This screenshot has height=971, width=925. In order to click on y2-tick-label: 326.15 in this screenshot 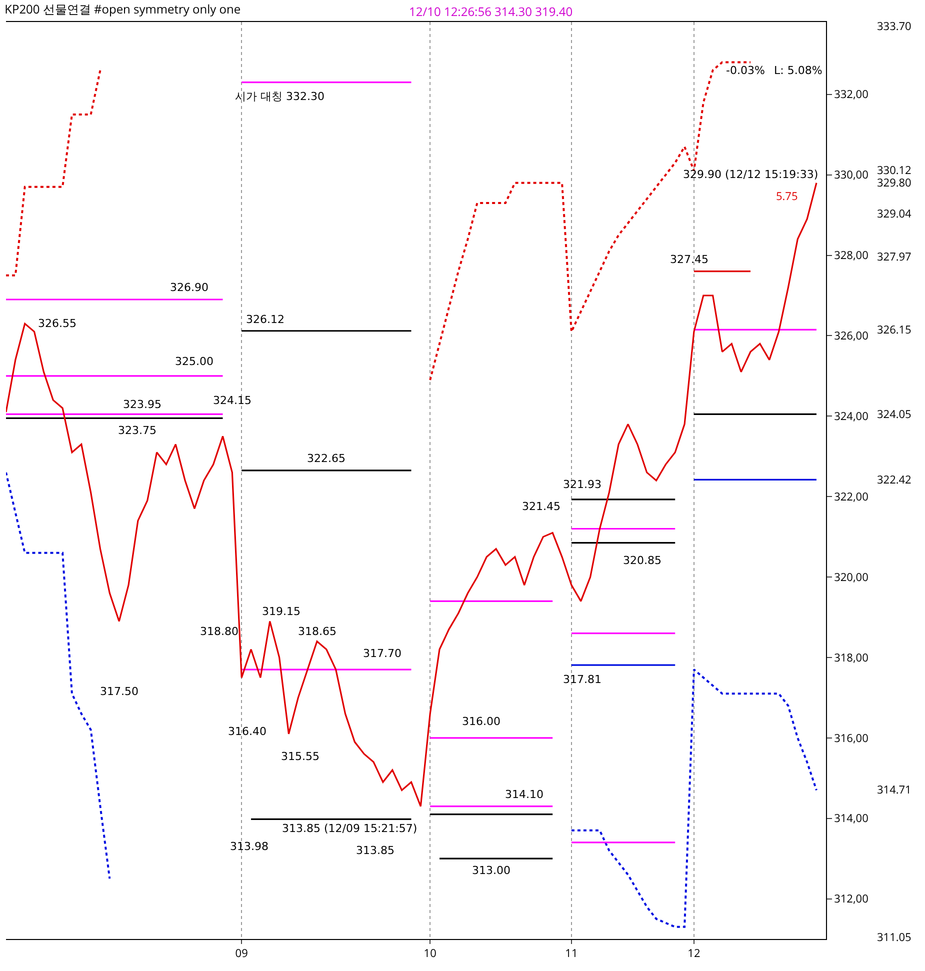, I will do `click(894, 330)`.